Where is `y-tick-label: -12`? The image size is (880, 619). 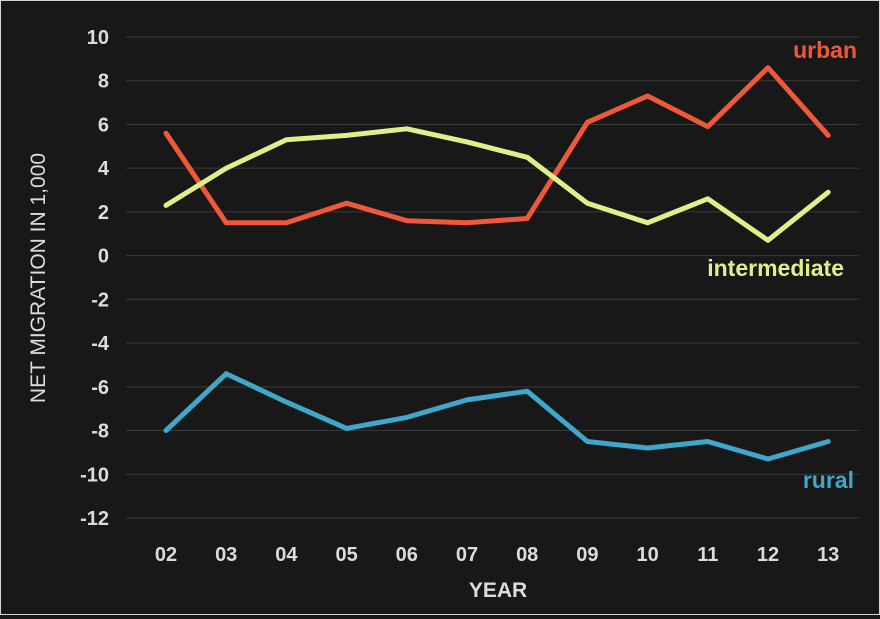
y-tick-label: -12 is located at coordinates (94, 519).